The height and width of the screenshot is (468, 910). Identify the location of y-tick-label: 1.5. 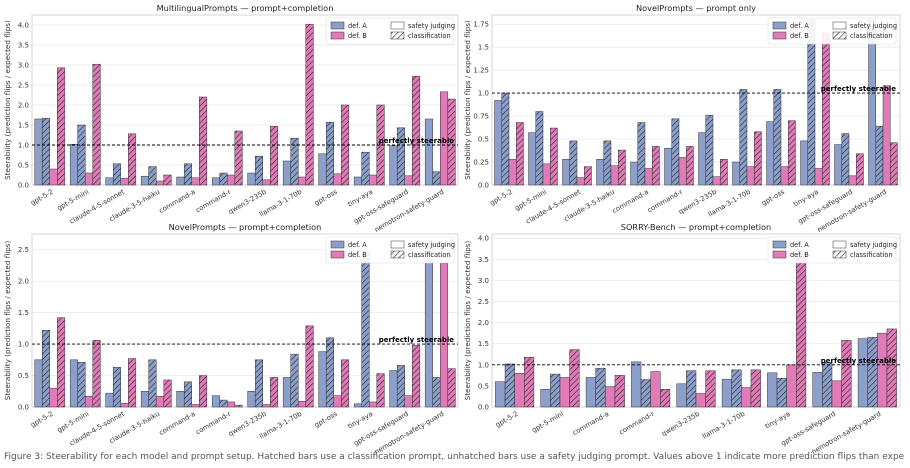
(23, 313).